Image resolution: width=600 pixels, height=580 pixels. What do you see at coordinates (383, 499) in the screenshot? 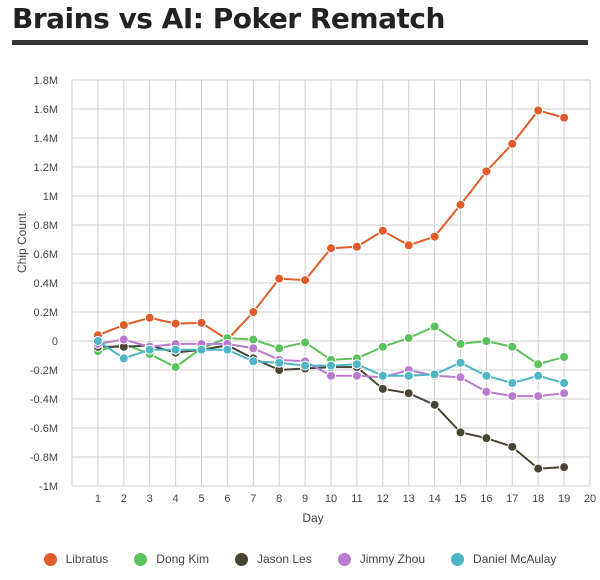
I see `x-tick-label: 12` at bounding box center [383, 499].